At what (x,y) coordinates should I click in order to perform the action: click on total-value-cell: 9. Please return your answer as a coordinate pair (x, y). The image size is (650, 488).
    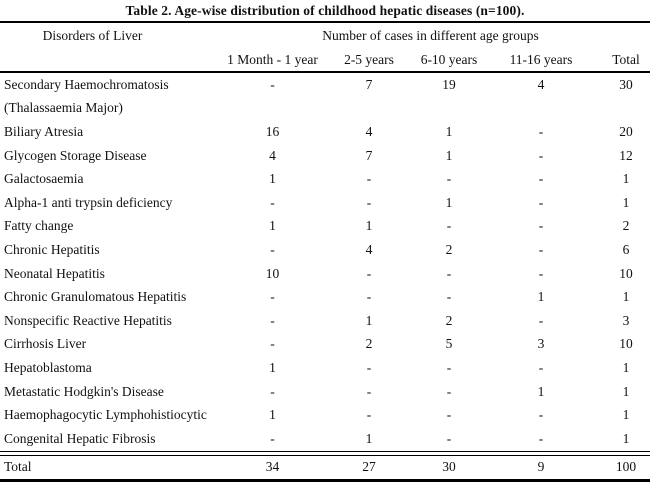
    Looking at the image, I should click on (541, 466).